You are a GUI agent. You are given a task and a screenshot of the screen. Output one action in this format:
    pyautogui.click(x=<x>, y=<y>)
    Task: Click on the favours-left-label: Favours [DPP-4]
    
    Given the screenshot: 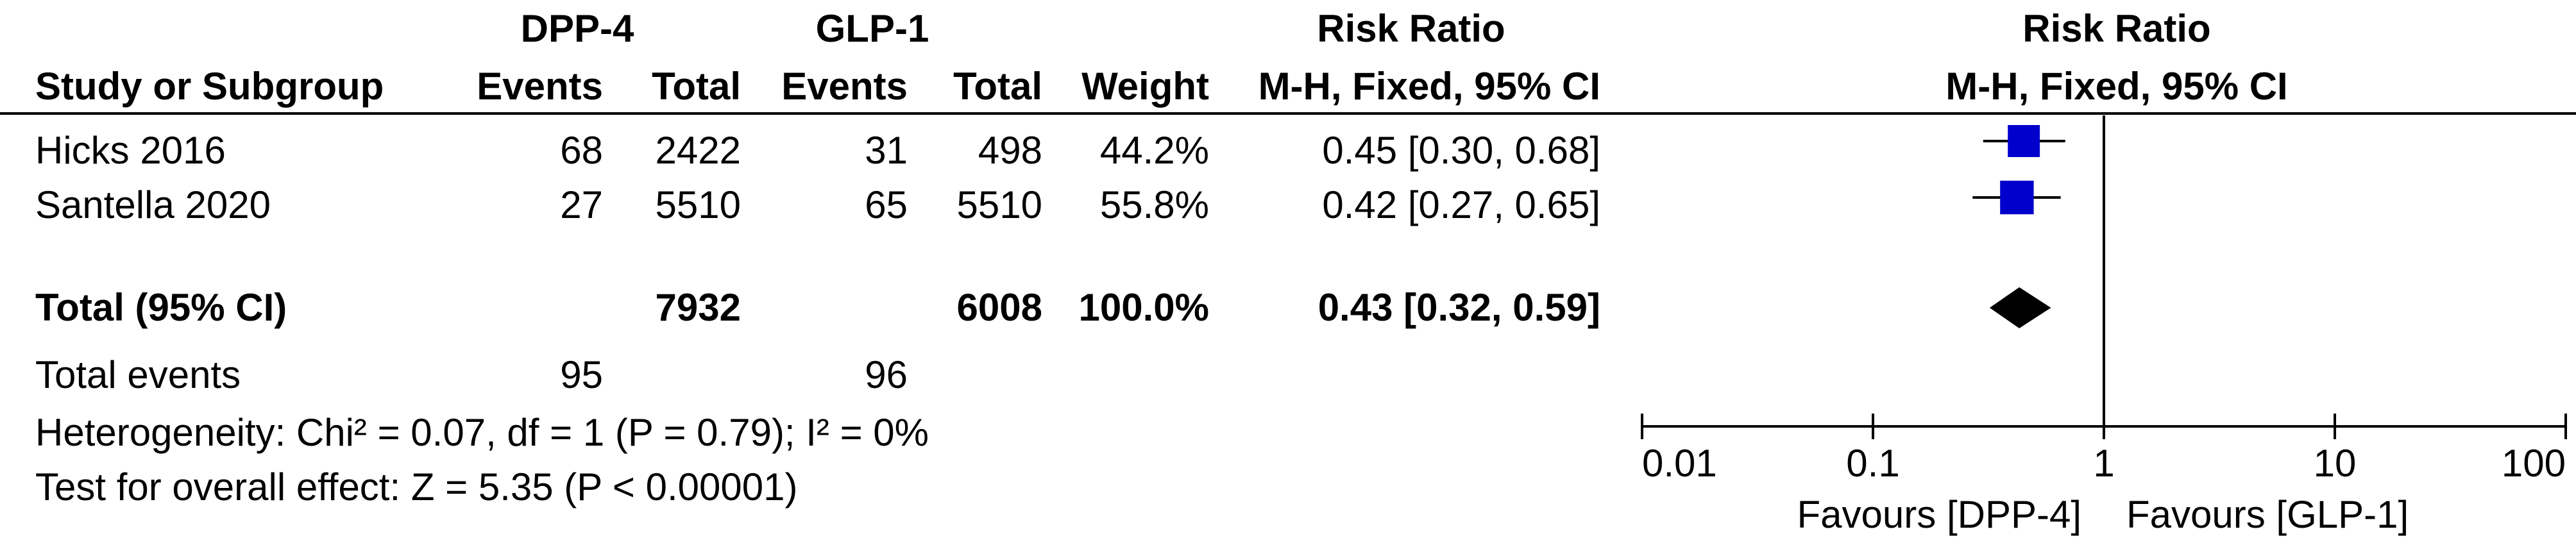 What is the action you would take?
    pyautogui.click(x=1939, y=514)
    